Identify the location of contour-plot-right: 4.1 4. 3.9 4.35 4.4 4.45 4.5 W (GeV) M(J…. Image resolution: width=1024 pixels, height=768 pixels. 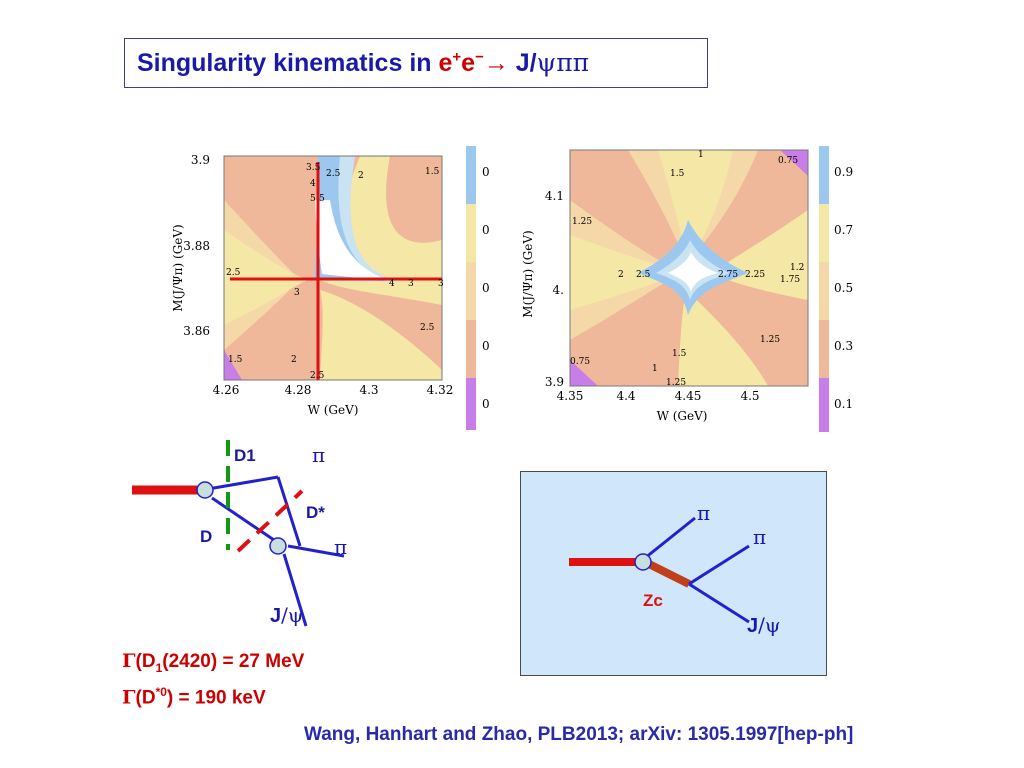
(687, 289).